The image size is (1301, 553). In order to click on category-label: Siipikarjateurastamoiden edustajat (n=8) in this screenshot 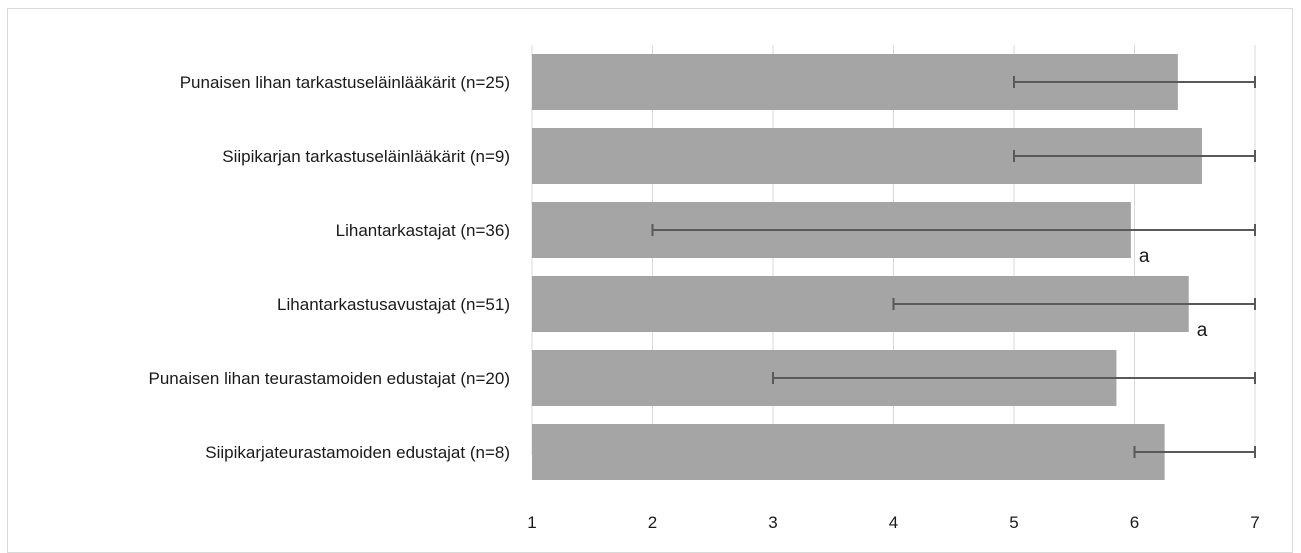, I will do `click(357, 452)`.